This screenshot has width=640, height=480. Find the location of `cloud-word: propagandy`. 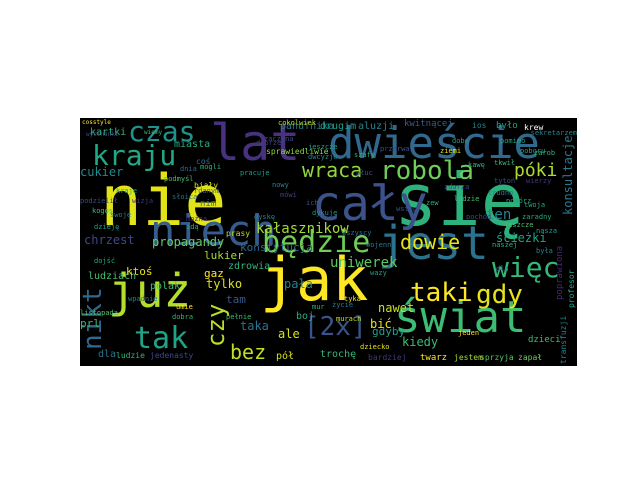

cloud-word: propagandy is located at coordinates (188, 242).